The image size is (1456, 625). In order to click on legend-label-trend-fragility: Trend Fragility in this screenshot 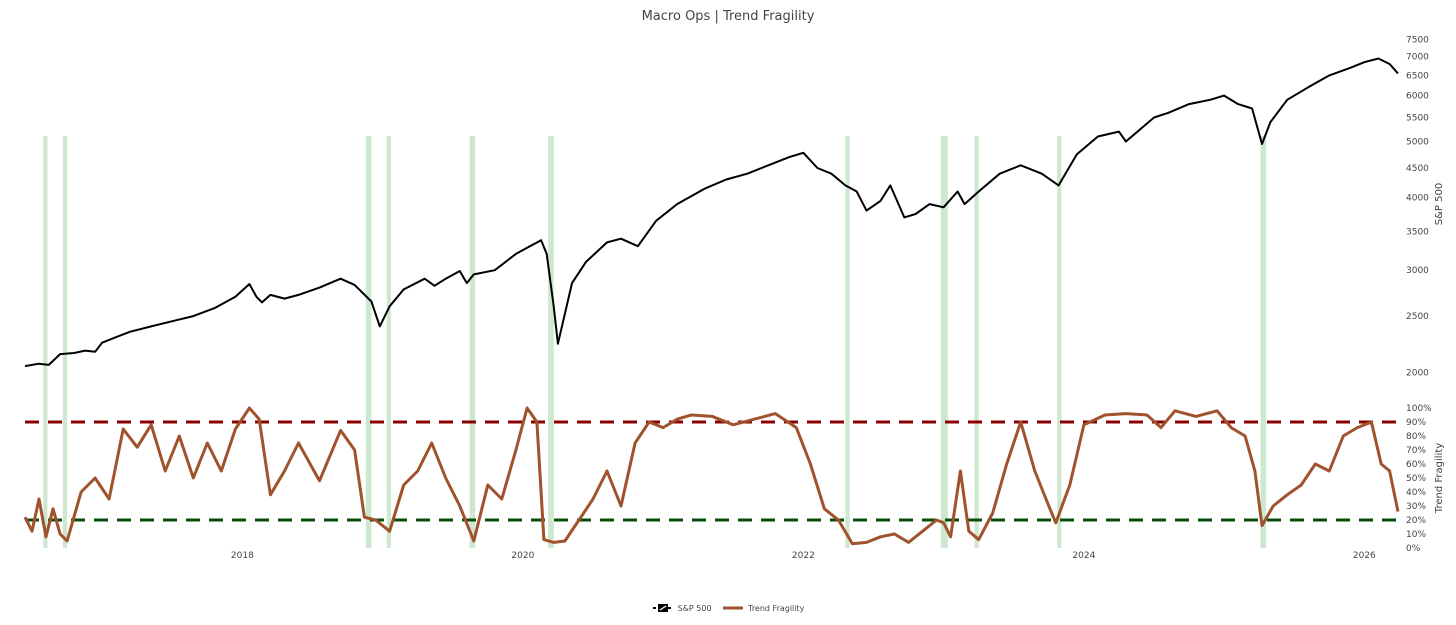, I will do `click(776, 608)`.